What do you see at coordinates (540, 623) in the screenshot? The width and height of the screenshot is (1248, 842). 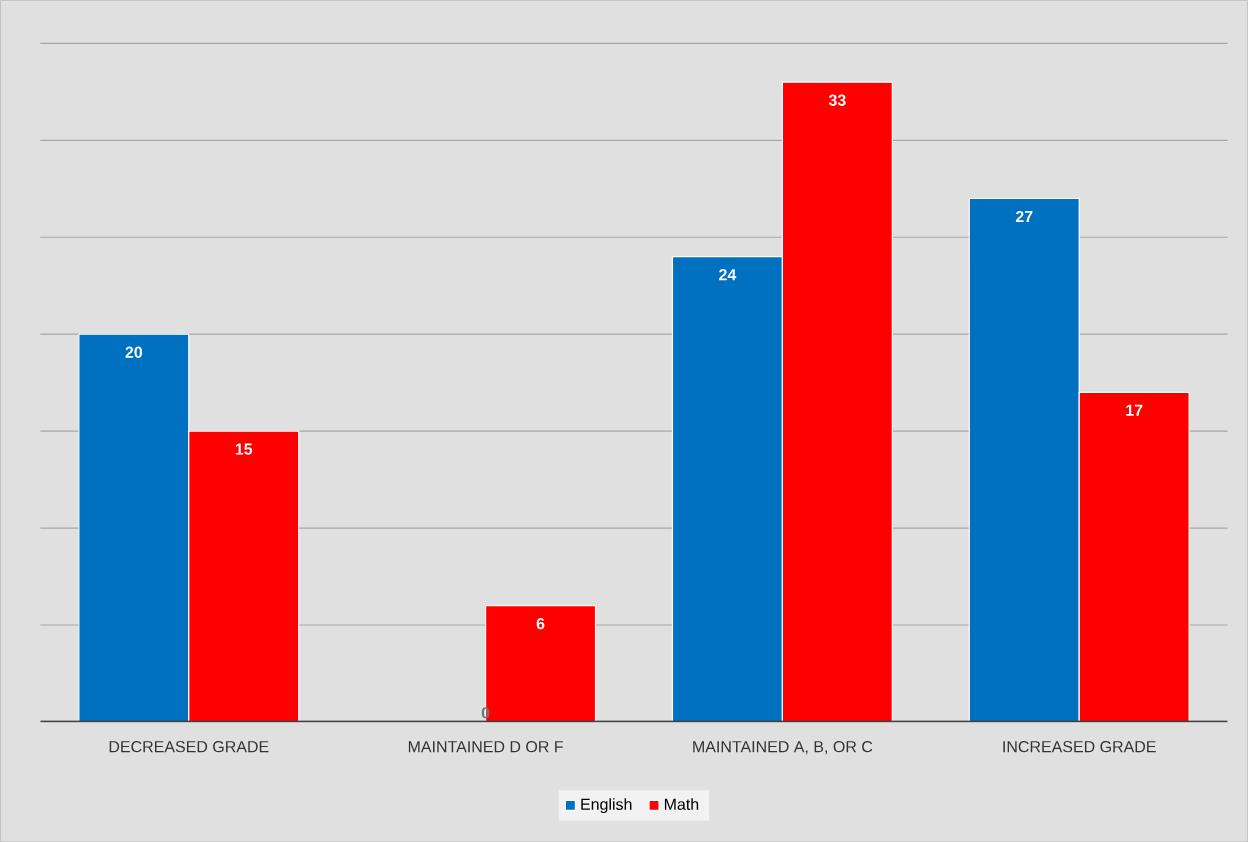 I see `data-label: 6` at bounding box center [540, 623].